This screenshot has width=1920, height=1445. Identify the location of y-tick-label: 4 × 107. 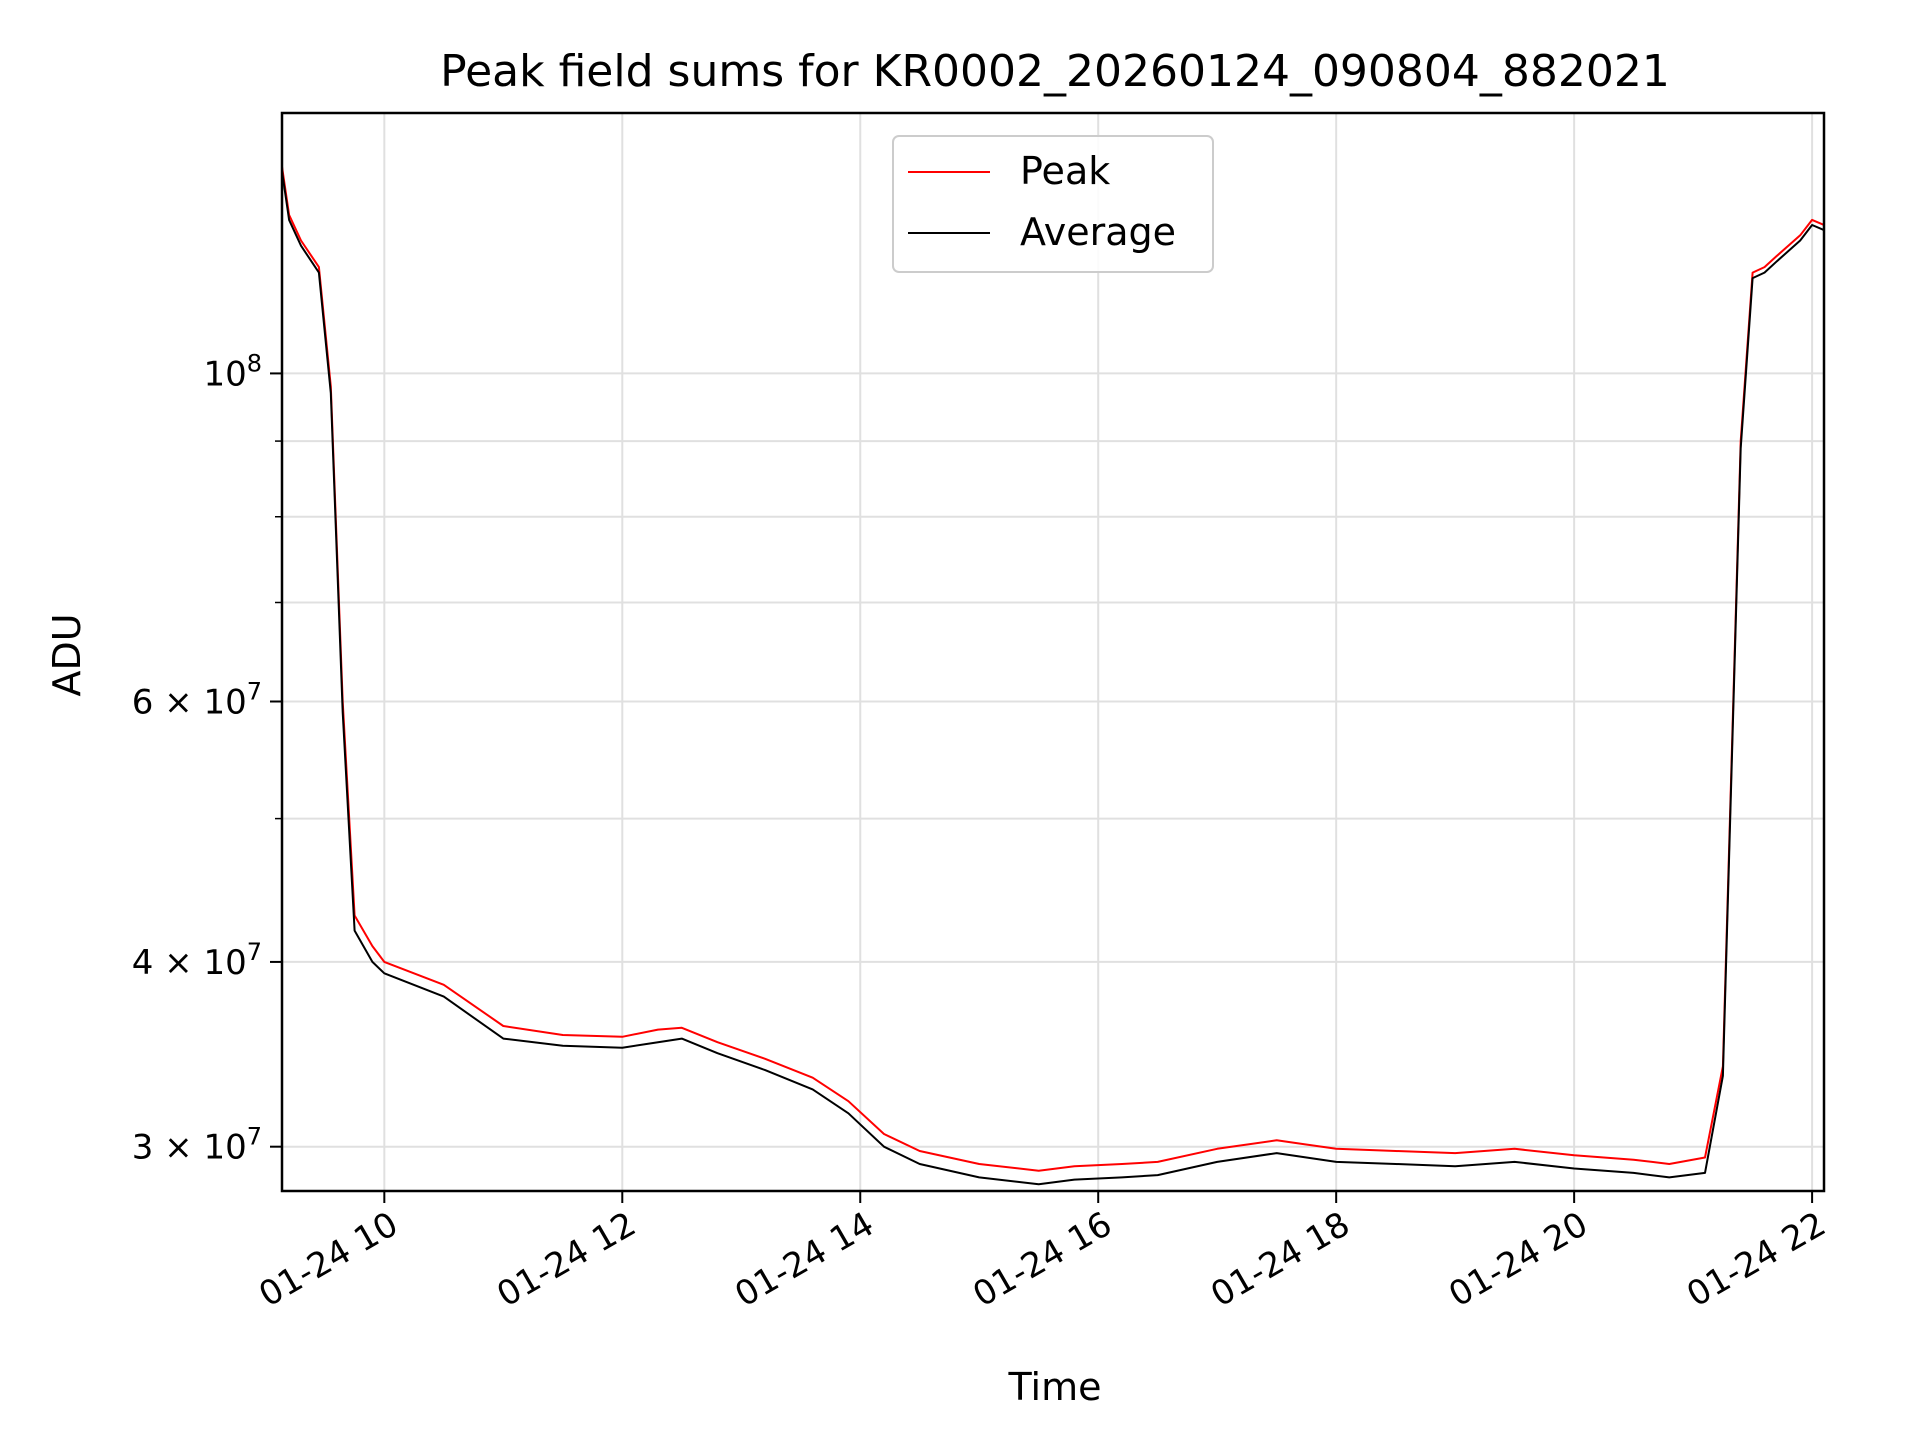
(197, 960).